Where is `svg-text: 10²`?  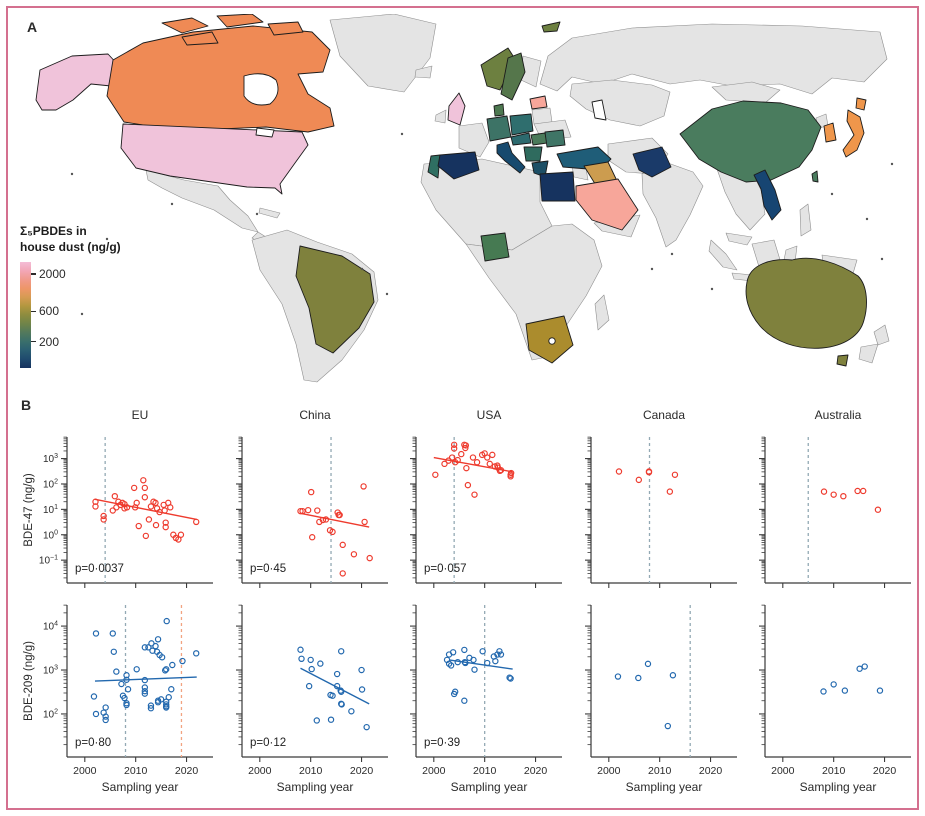 svg-text: 10² is located at coordinates (50, 714).